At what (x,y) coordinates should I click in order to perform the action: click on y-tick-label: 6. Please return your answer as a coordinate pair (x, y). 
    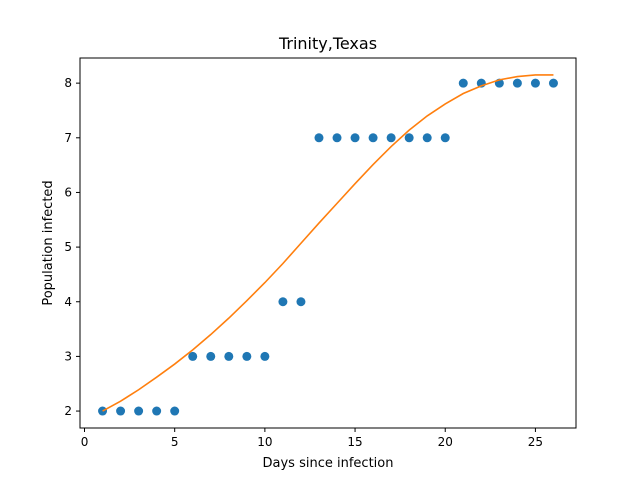
    Looking at the image, I should click on (68, 192).